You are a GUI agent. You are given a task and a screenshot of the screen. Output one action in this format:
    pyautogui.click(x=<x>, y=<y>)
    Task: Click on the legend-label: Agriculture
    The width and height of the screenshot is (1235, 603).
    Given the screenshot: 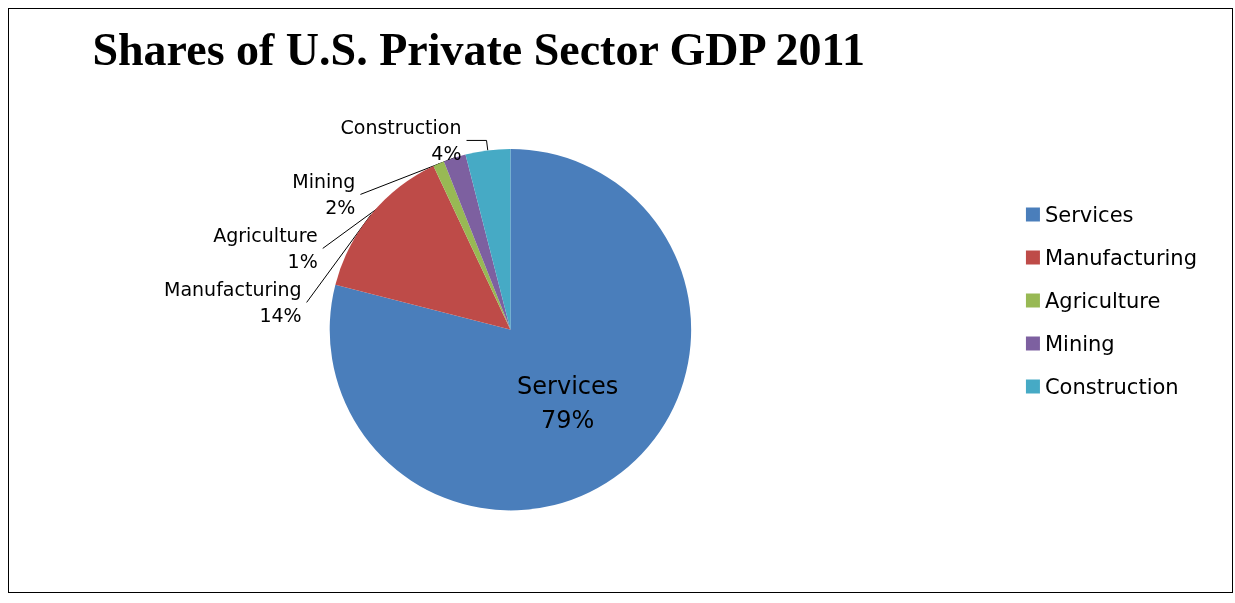 What is the action you would take?
    pyautogui.click(x=1102, y=300)
    